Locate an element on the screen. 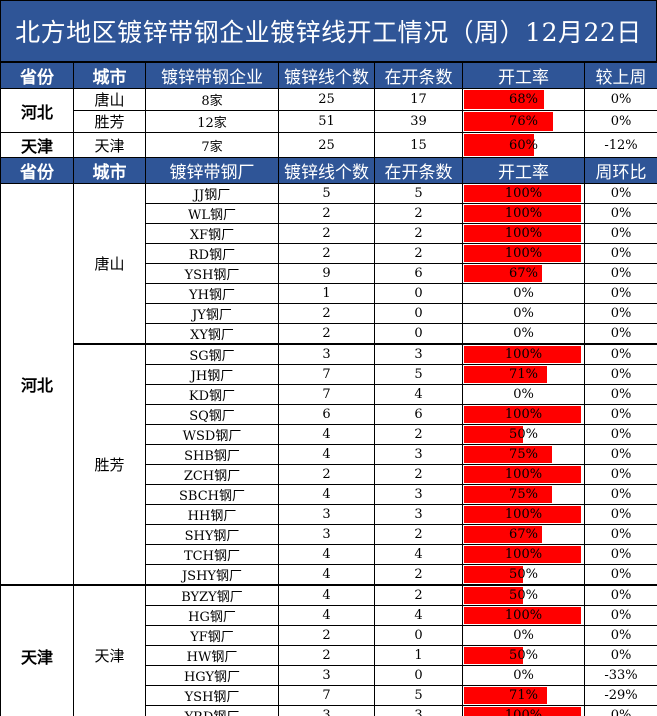 The width and height of the screenshot is (657, 716). summary-row: 胜芳 12家 51 39 76% 0% is located at coordinates (329, 121).